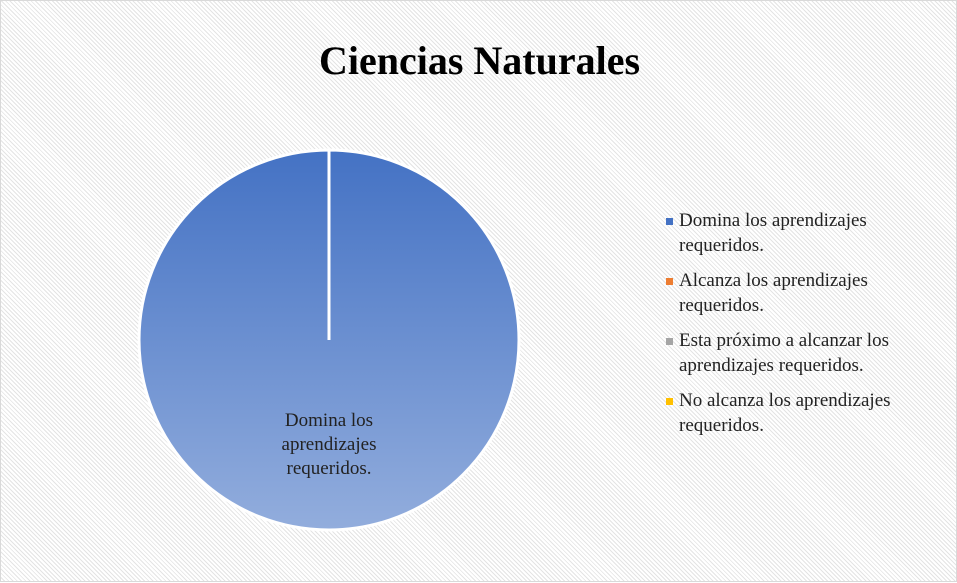 This screenshot has width=957, height=583. I want to click on legend-label: Alcanza los aprendizajes requeridos., so click(773, 293).